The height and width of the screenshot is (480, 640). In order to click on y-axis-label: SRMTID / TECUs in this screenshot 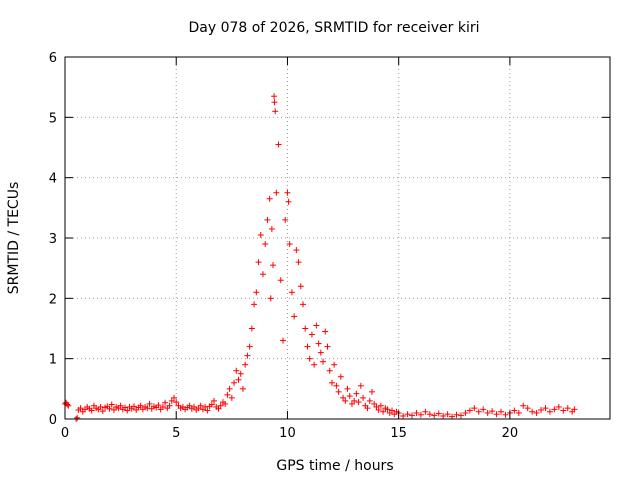, I will do `click(14, 238)`.